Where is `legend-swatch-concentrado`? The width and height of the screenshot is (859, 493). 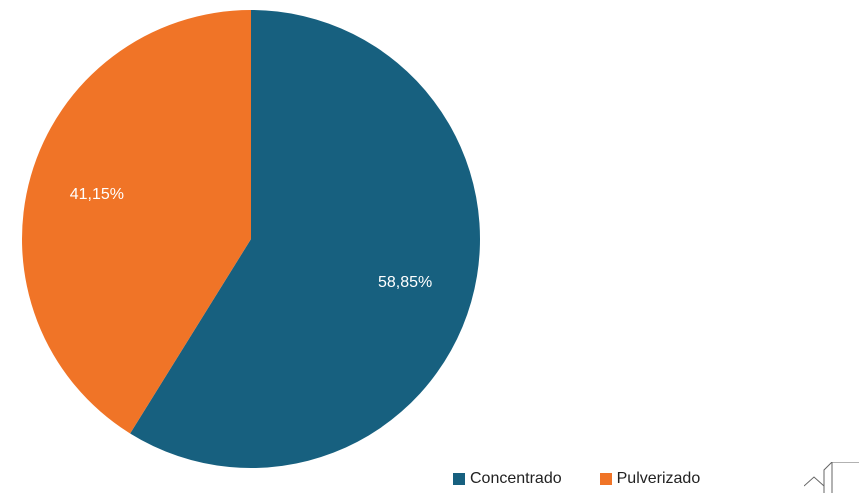
legend-swatch-concentrado is located at coordinates (459, 479).